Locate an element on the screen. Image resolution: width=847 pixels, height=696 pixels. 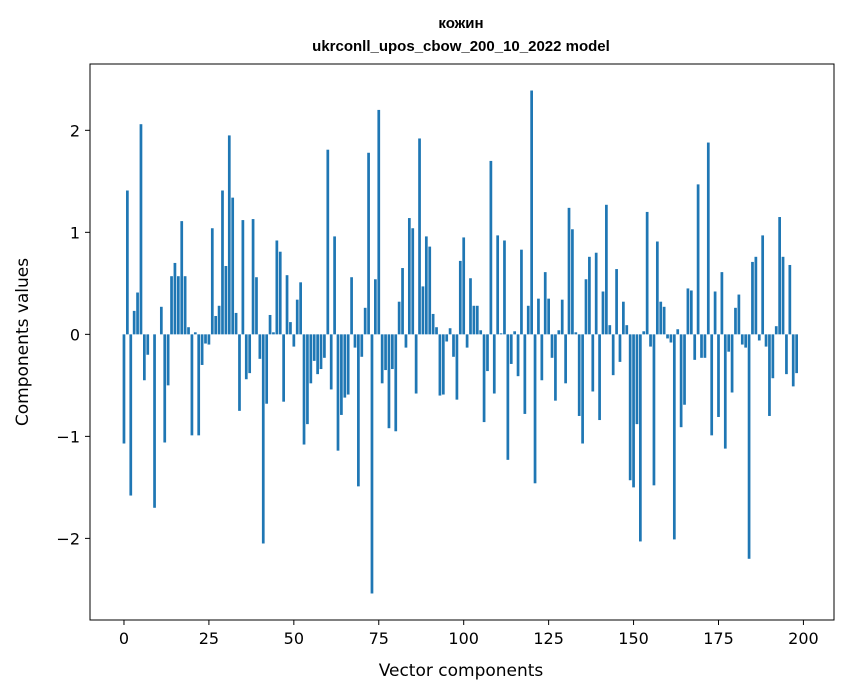
chart-subtitle: ukrconll_upos_cbow_200_10_2022 model is located at coordinates (461, 46).